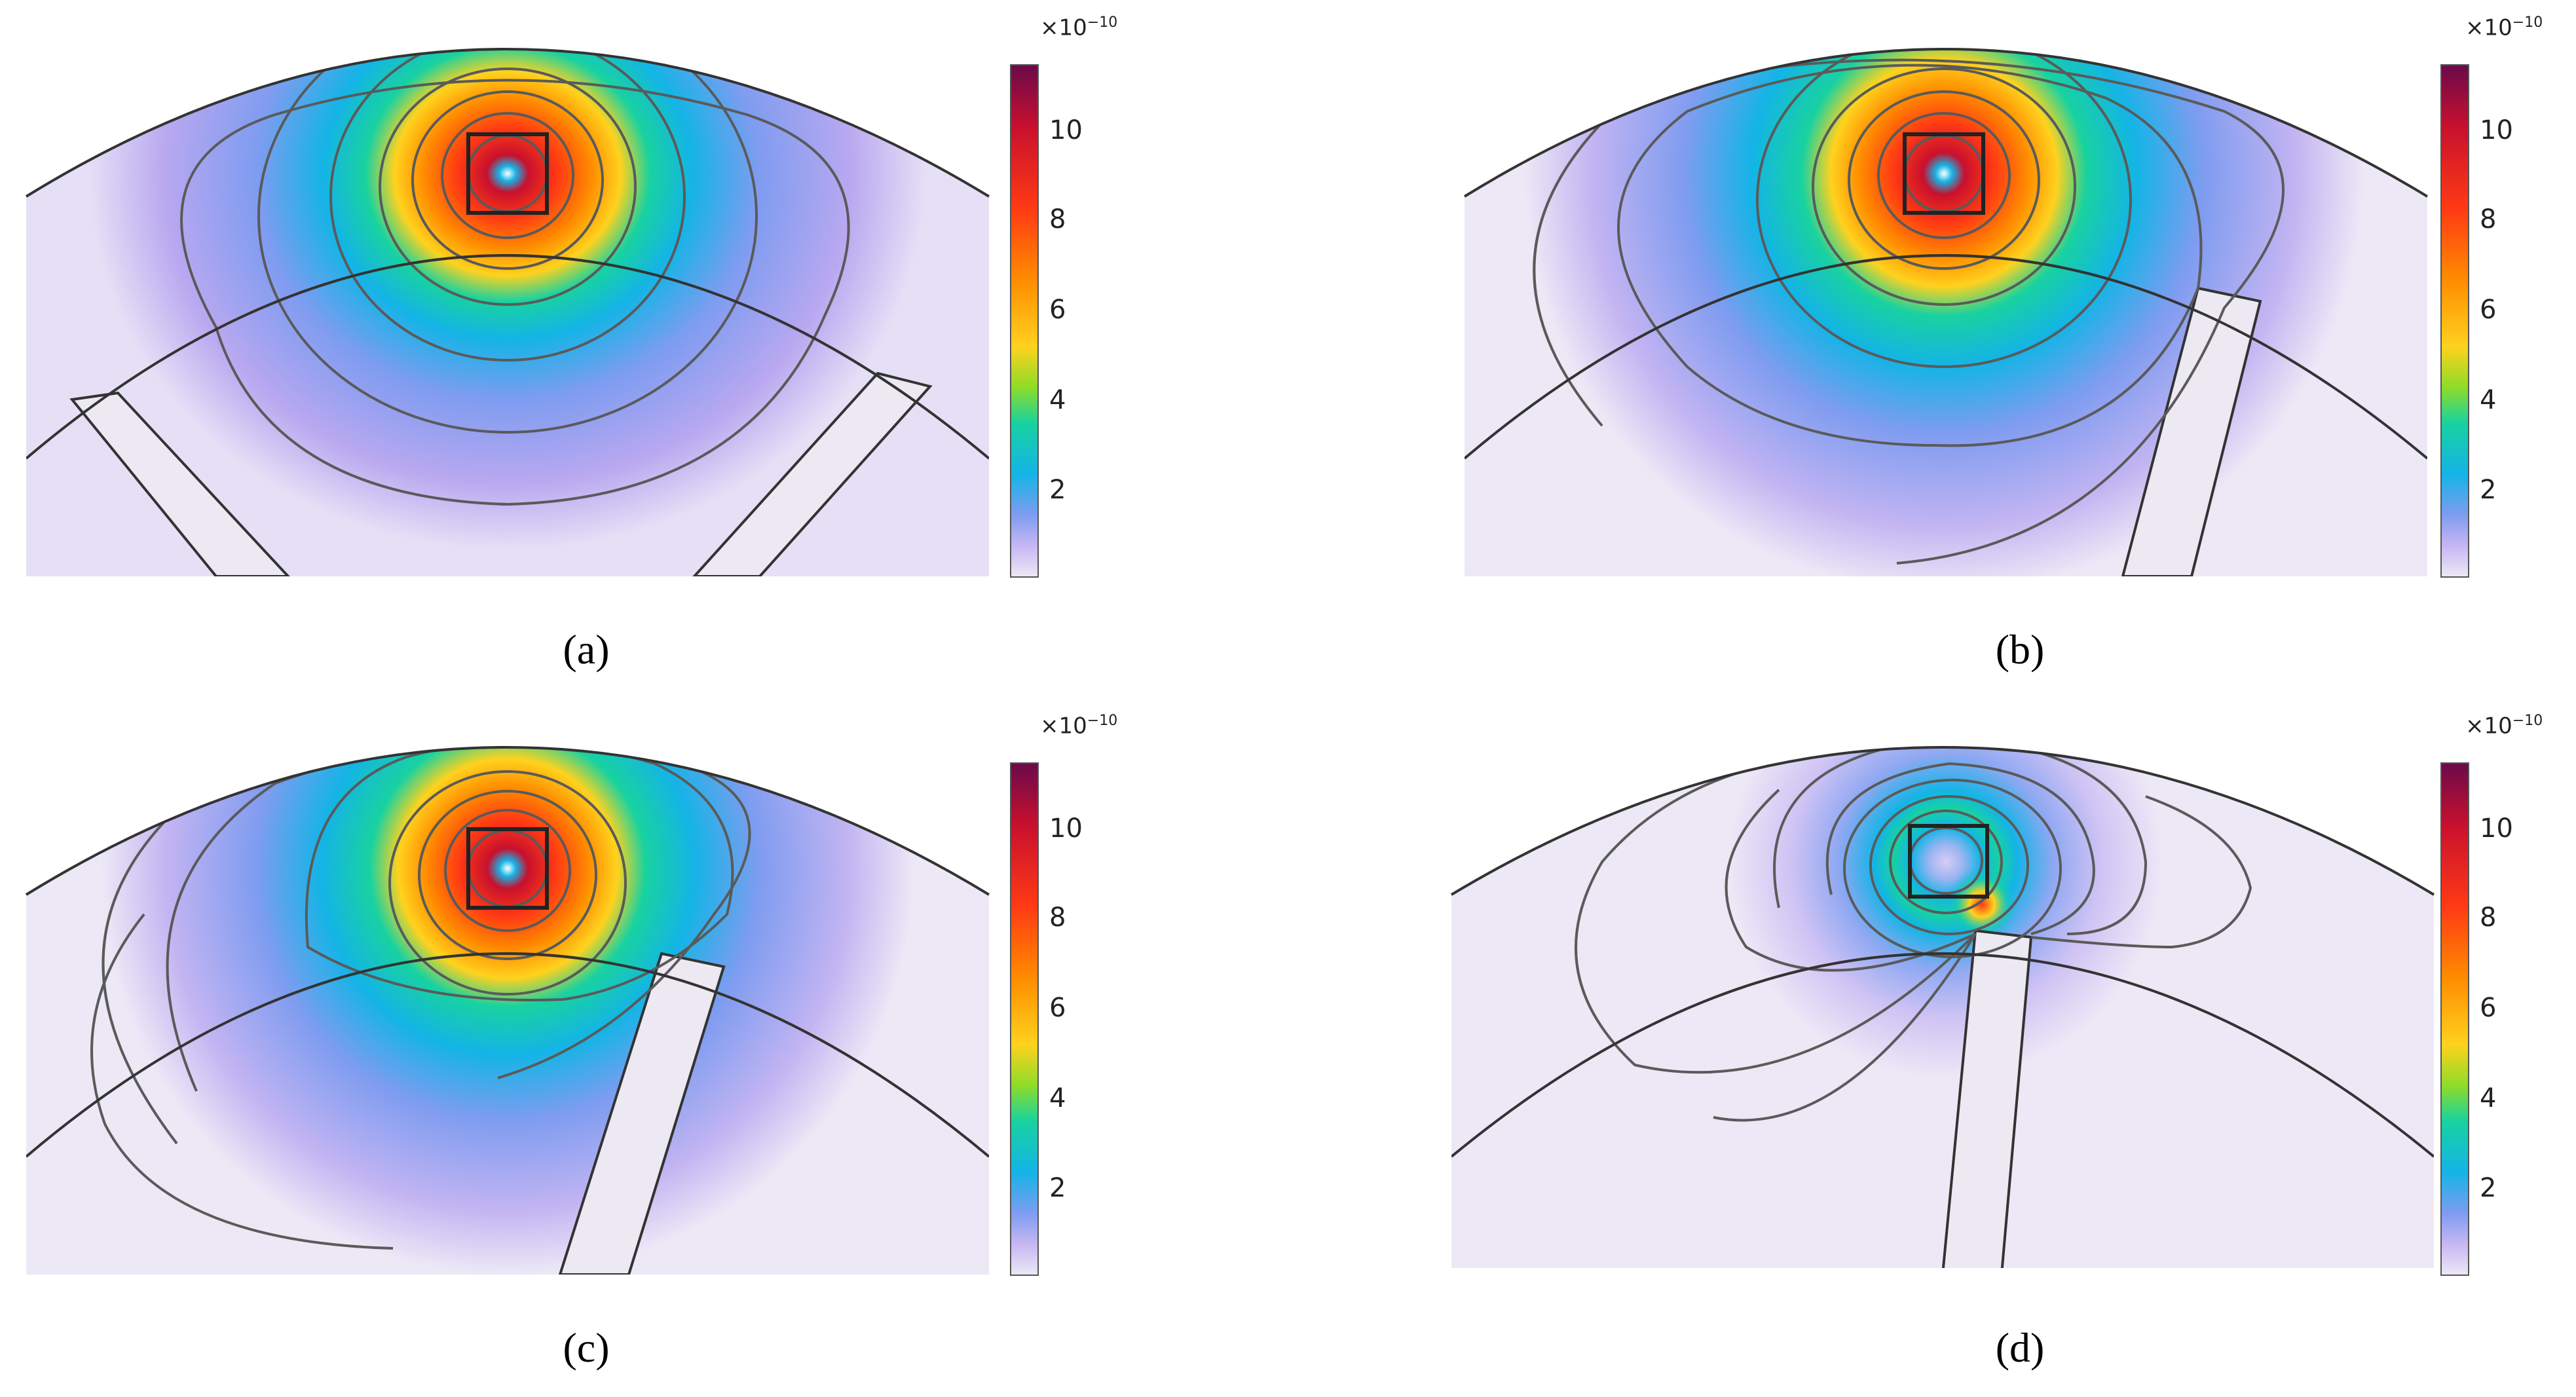 Image resolution: width=2576 pixels, height=1397 pixels. What do you see at coordinates (1024, 321) in the screenshot?
I see `colorbar-a` at bounding box center [1024, 321].